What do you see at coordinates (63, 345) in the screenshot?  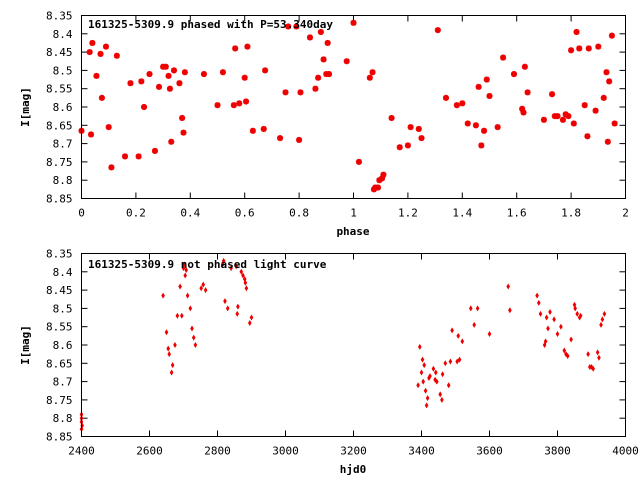 I see `unphased-y-tick-label: 8.6` at bounding box center [63, 345].